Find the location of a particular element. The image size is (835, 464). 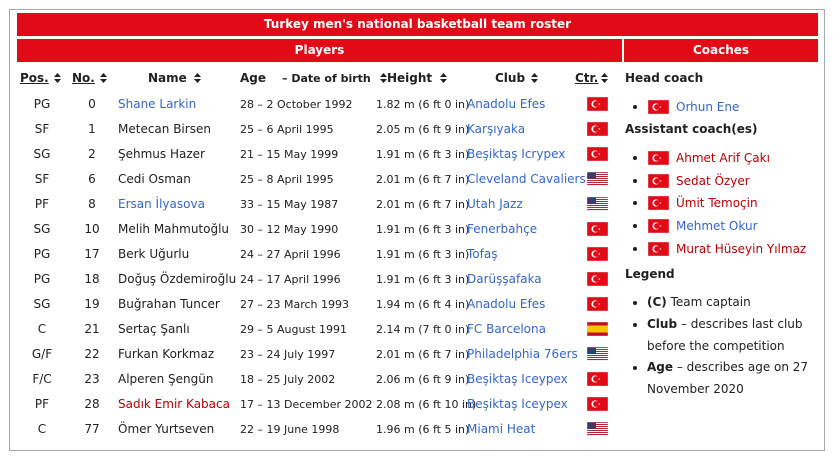

club: FC Barcelona is located at coordinates (506, 329).